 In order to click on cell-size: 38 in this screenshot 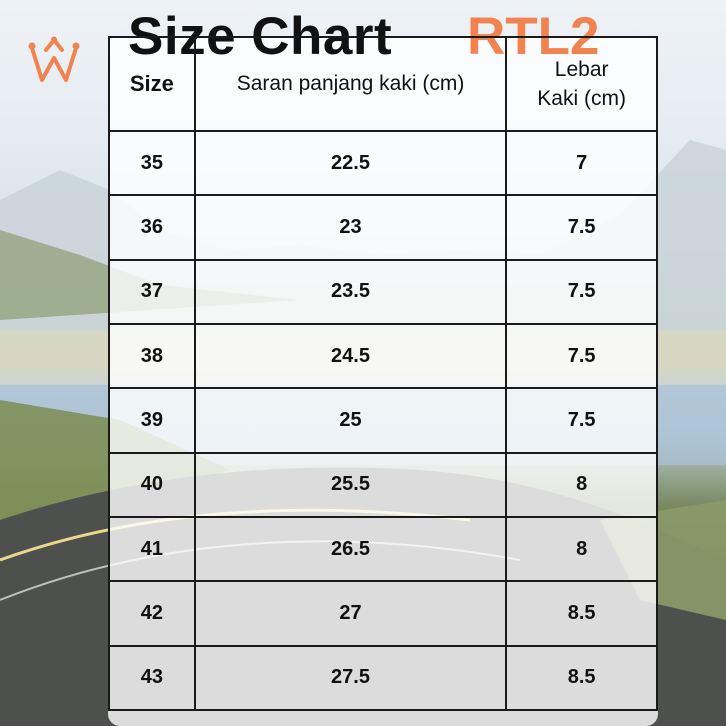, I will do `click(152, 356)`.